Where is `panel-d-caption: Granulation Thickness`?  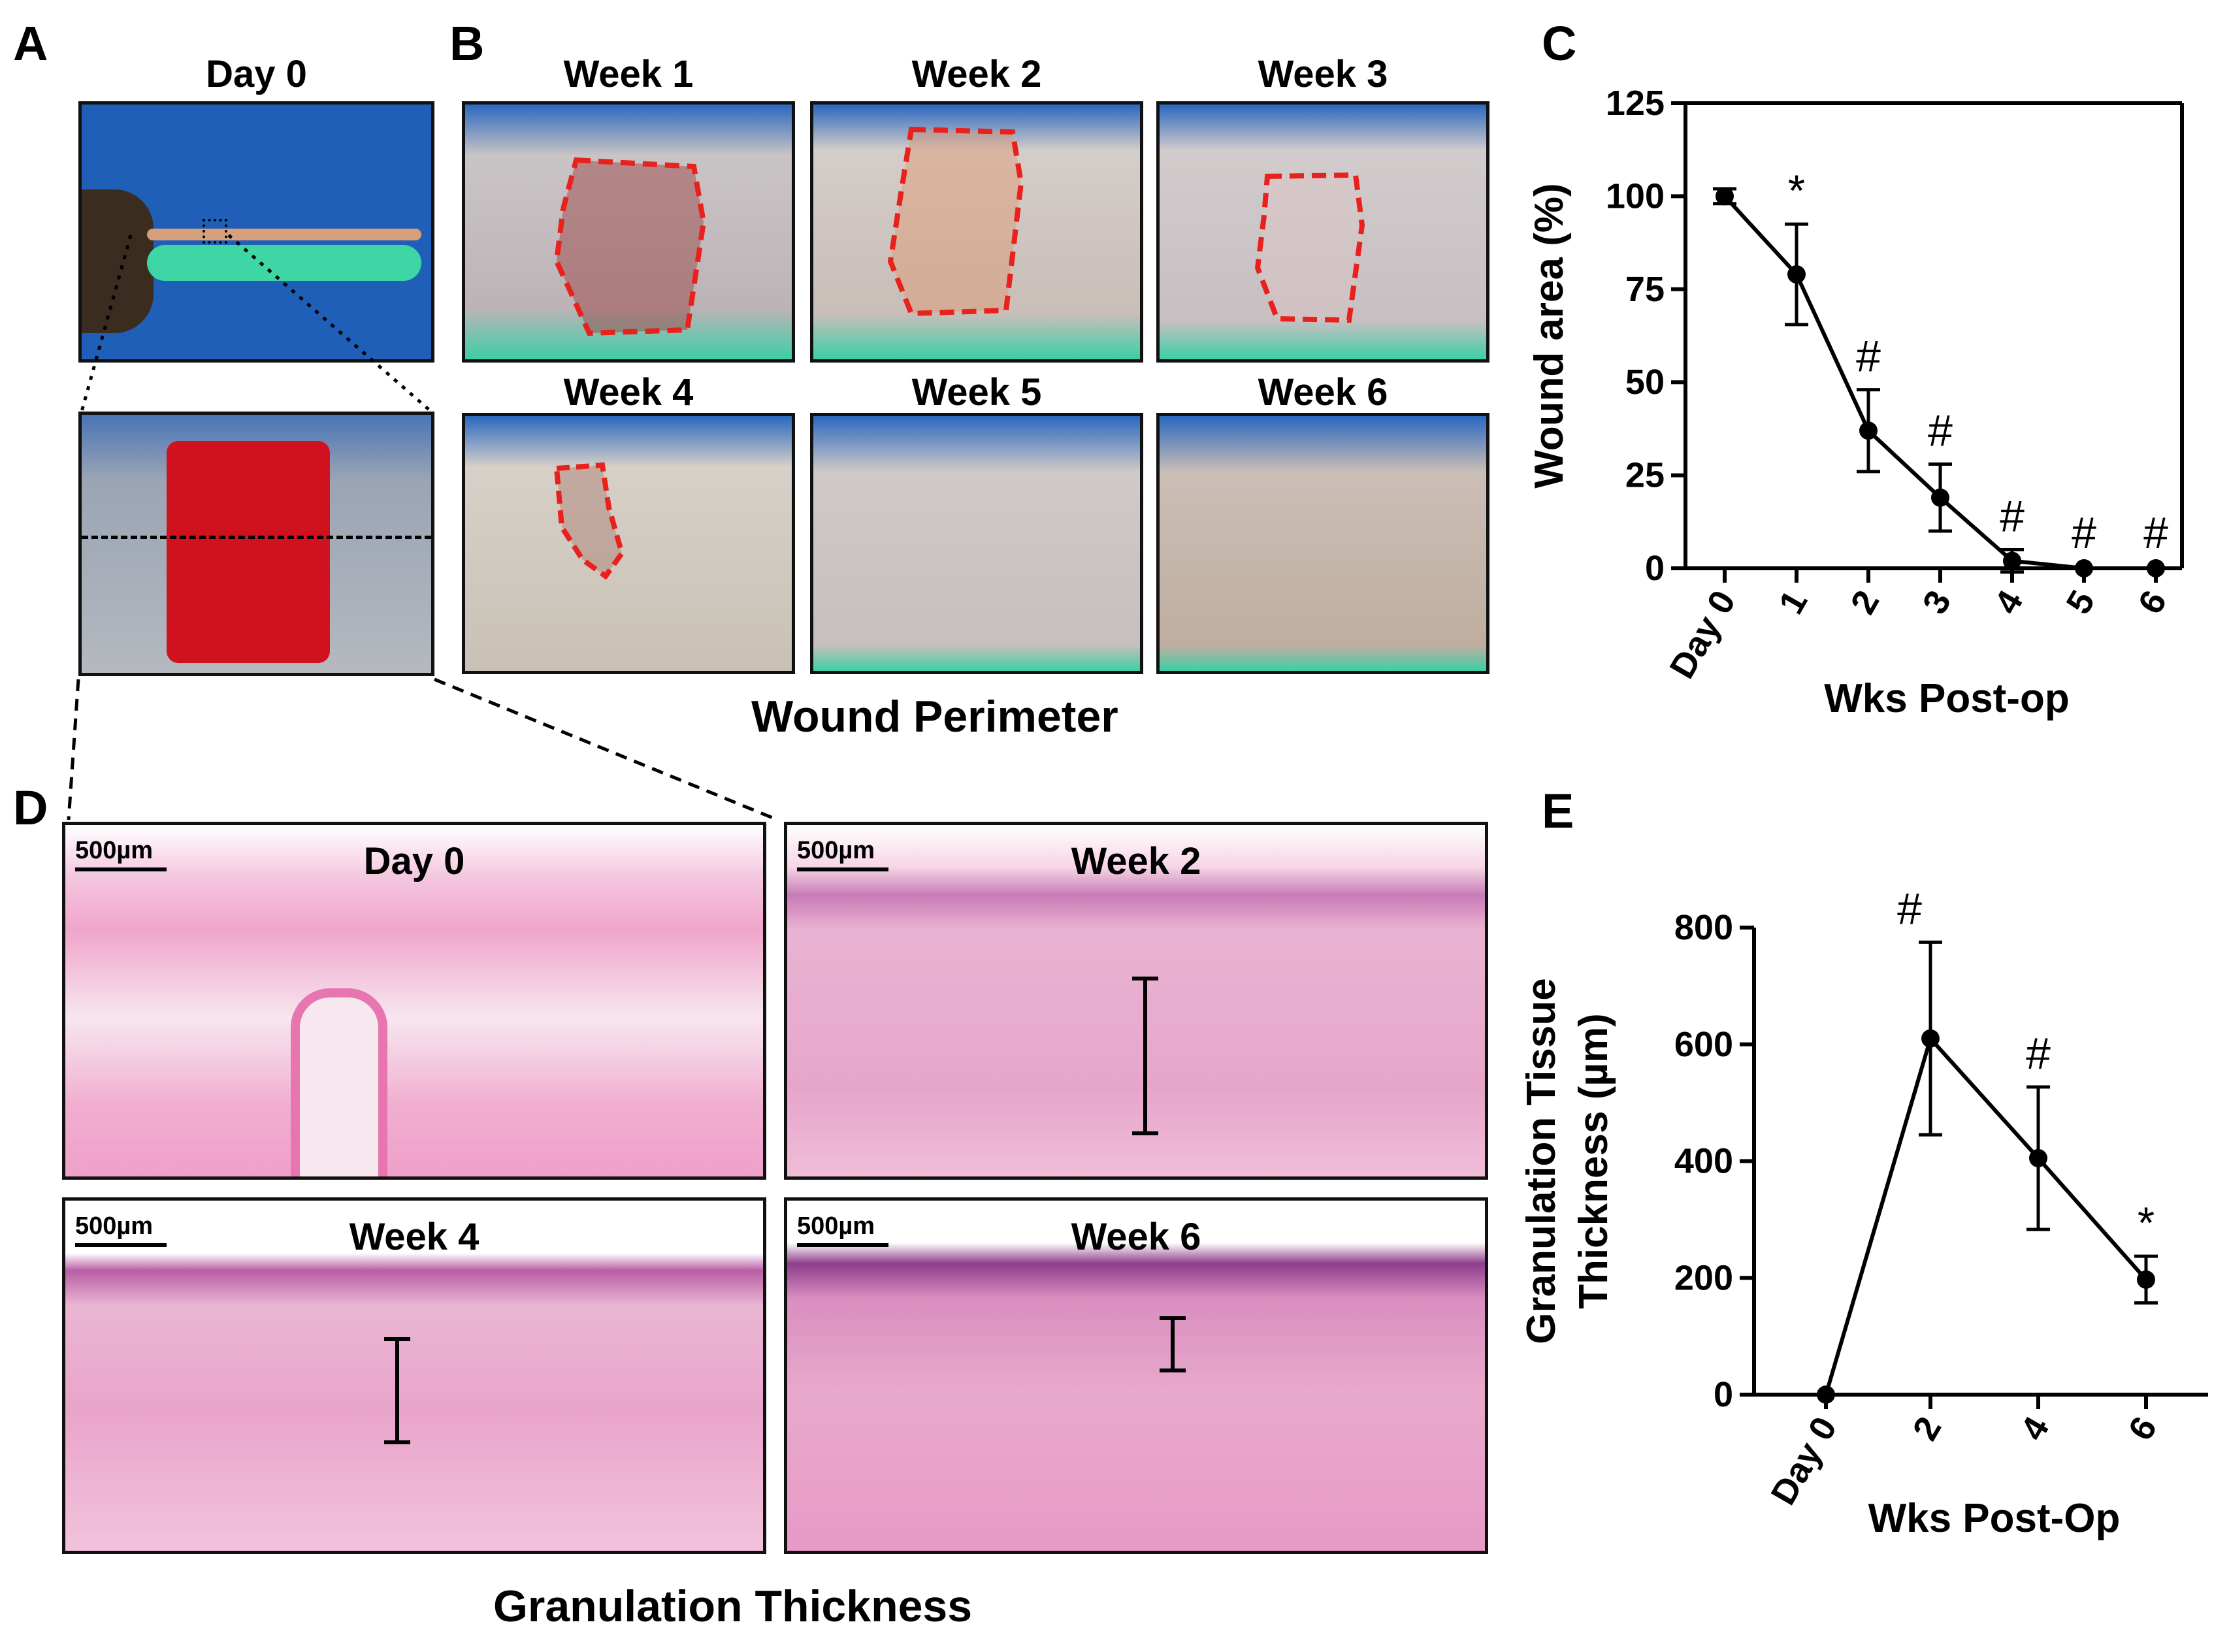
panel-d-caption: Granulation Thickness is located at coordinates (733, 1606).